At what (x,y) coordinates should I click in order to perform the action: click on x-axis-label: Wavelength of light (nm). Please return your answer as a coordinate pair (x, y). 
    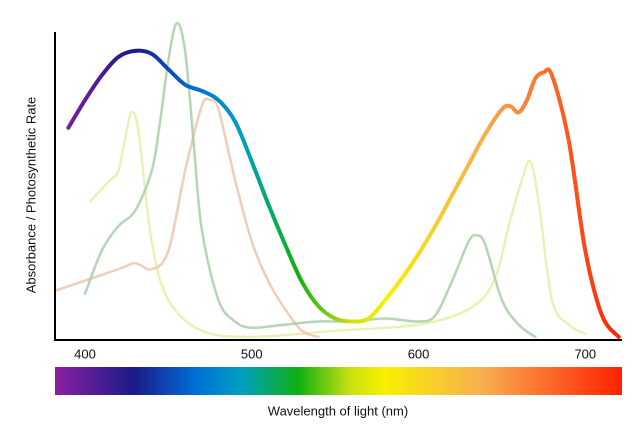
    Looking at the image, I should click on (338, 410).